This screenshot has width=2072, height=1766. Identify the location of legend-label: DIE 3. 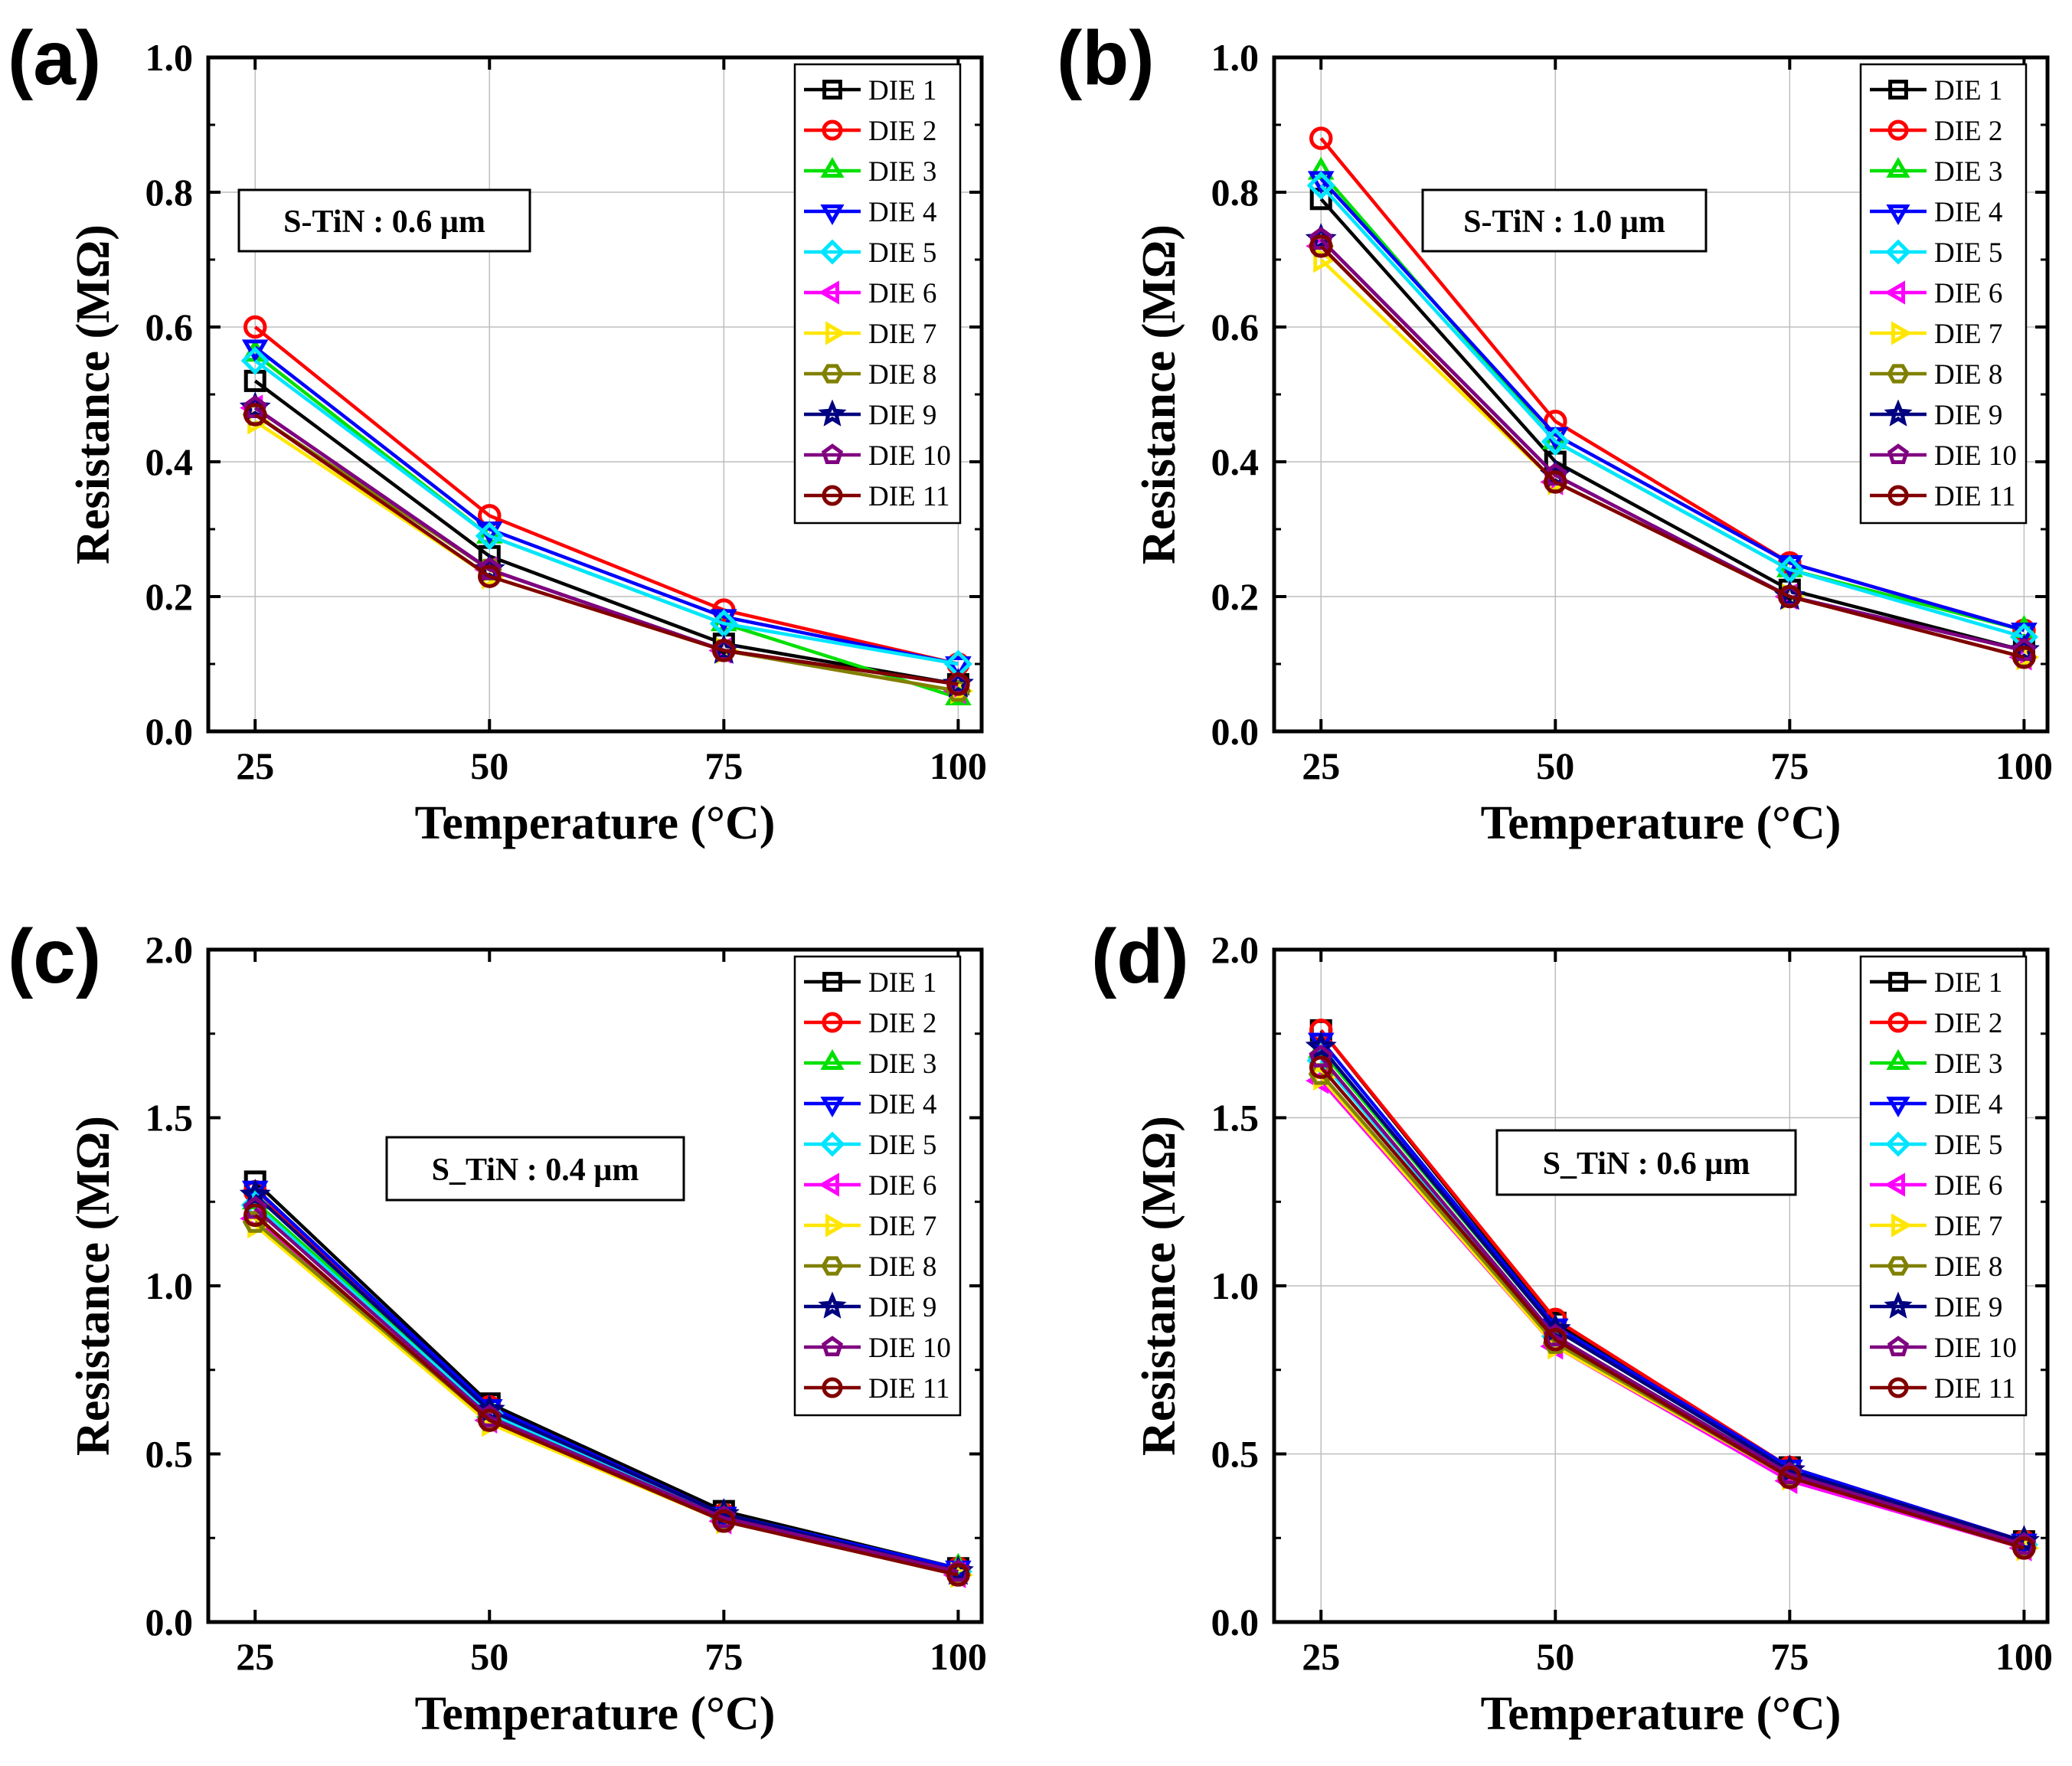
(1968, 1064).